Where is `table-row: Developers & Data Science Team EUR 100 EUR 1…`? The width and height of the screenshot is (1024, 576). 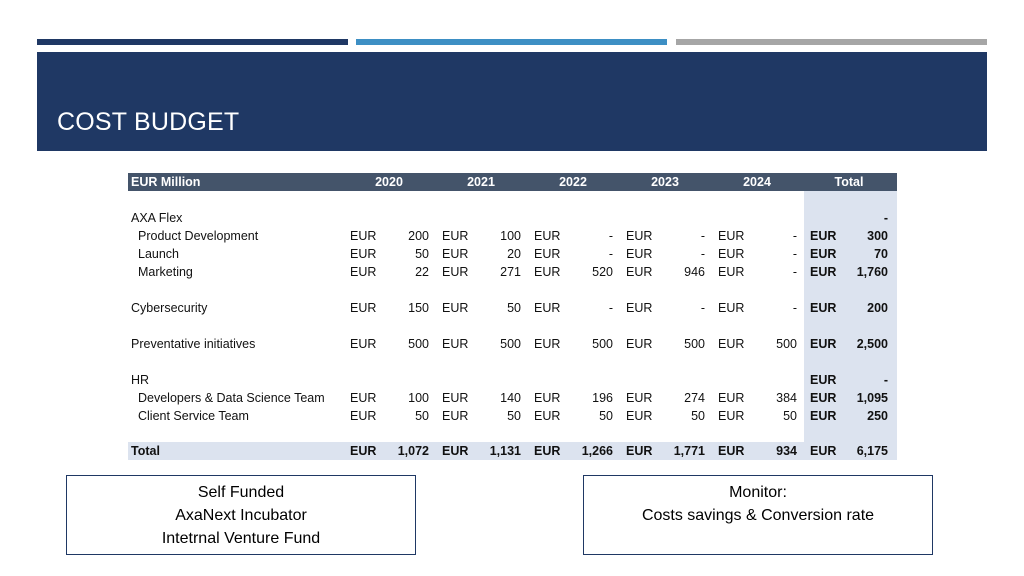
table-row: Developers & Data Science Team EUR 100 EUR 1… is located at coordinates (512, 398).